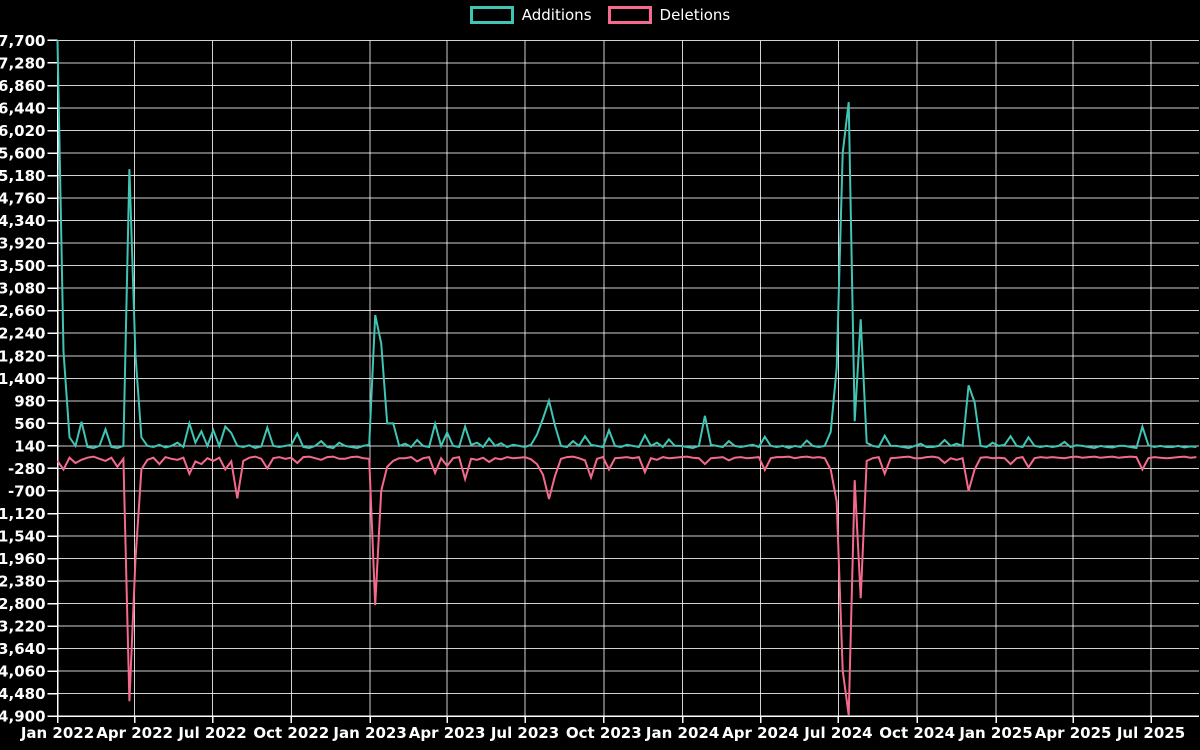 The height and width of the screenshot is (750, 1200). I want to click on y-tick-label: -700, so click(27, 491).